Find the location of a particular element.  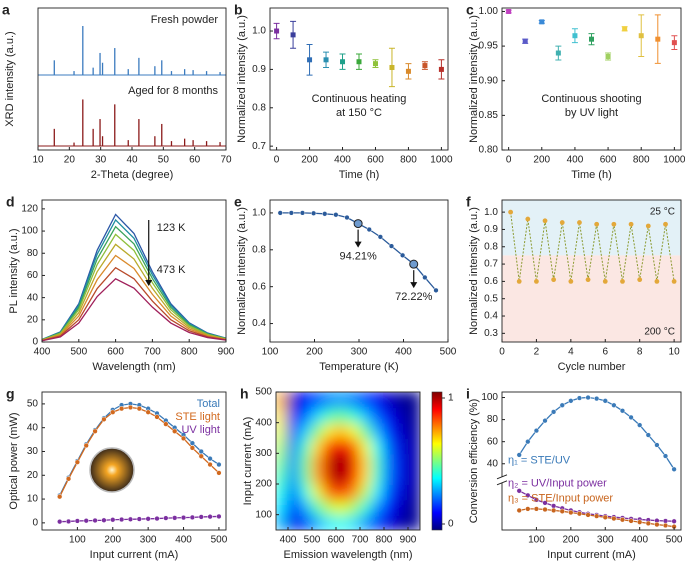

y-axis-label: PL intensity (a.u.) is located at coordinates (14, 270).